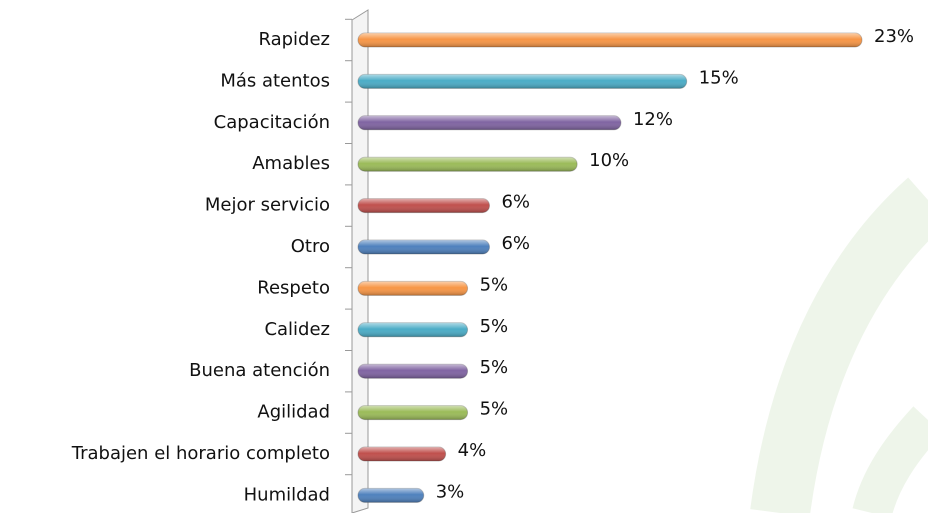 This screenshot has width=928, height=513. What do you see at coordinates (894, 36) in the screenshot?
I see `data-label: 23%` at bounding box center [894, 36].